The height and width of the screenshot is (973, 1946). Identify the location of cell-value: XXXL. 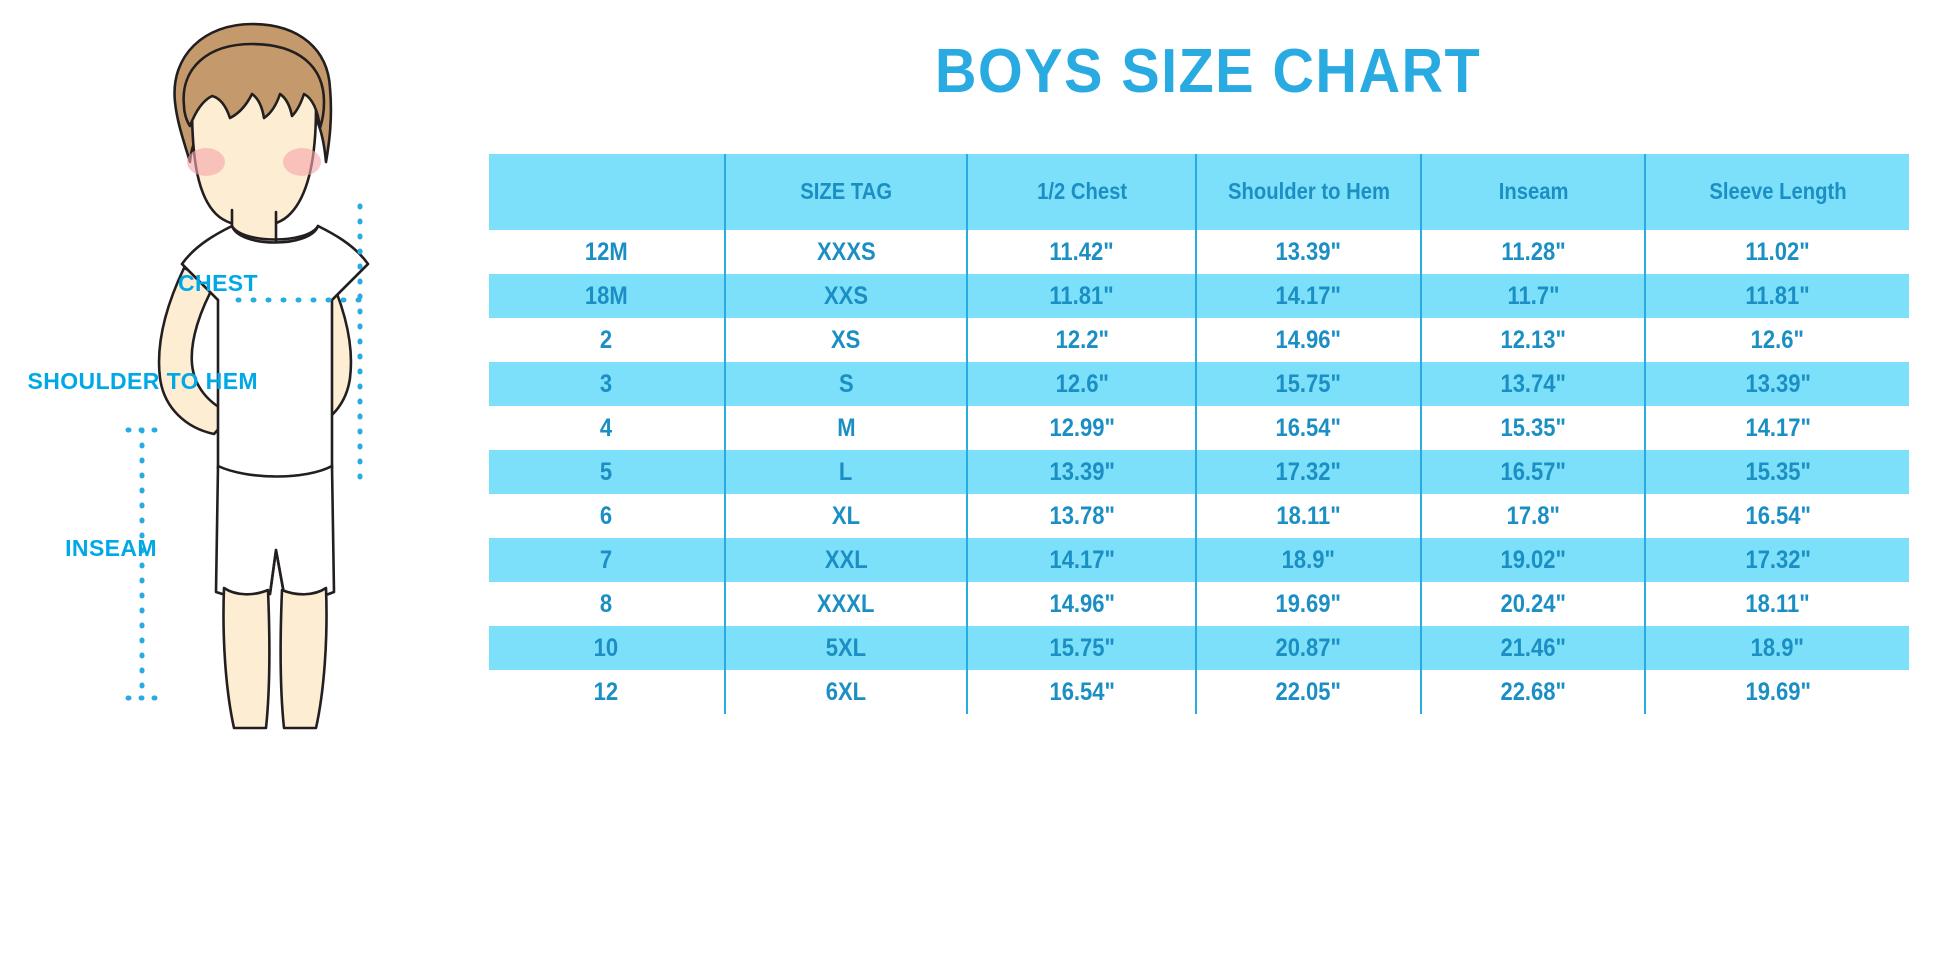
(845, 604).